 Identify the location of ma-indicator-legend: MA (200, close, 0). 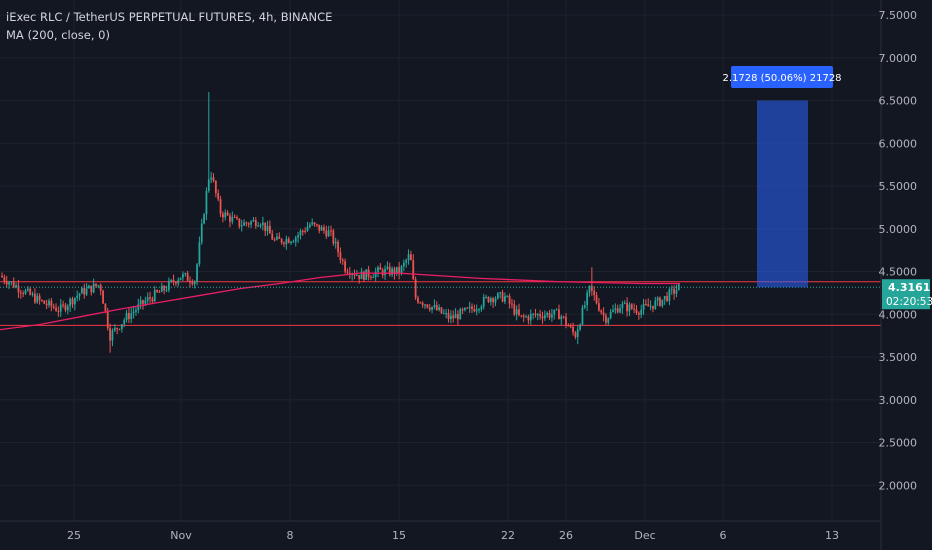
(58, 35).